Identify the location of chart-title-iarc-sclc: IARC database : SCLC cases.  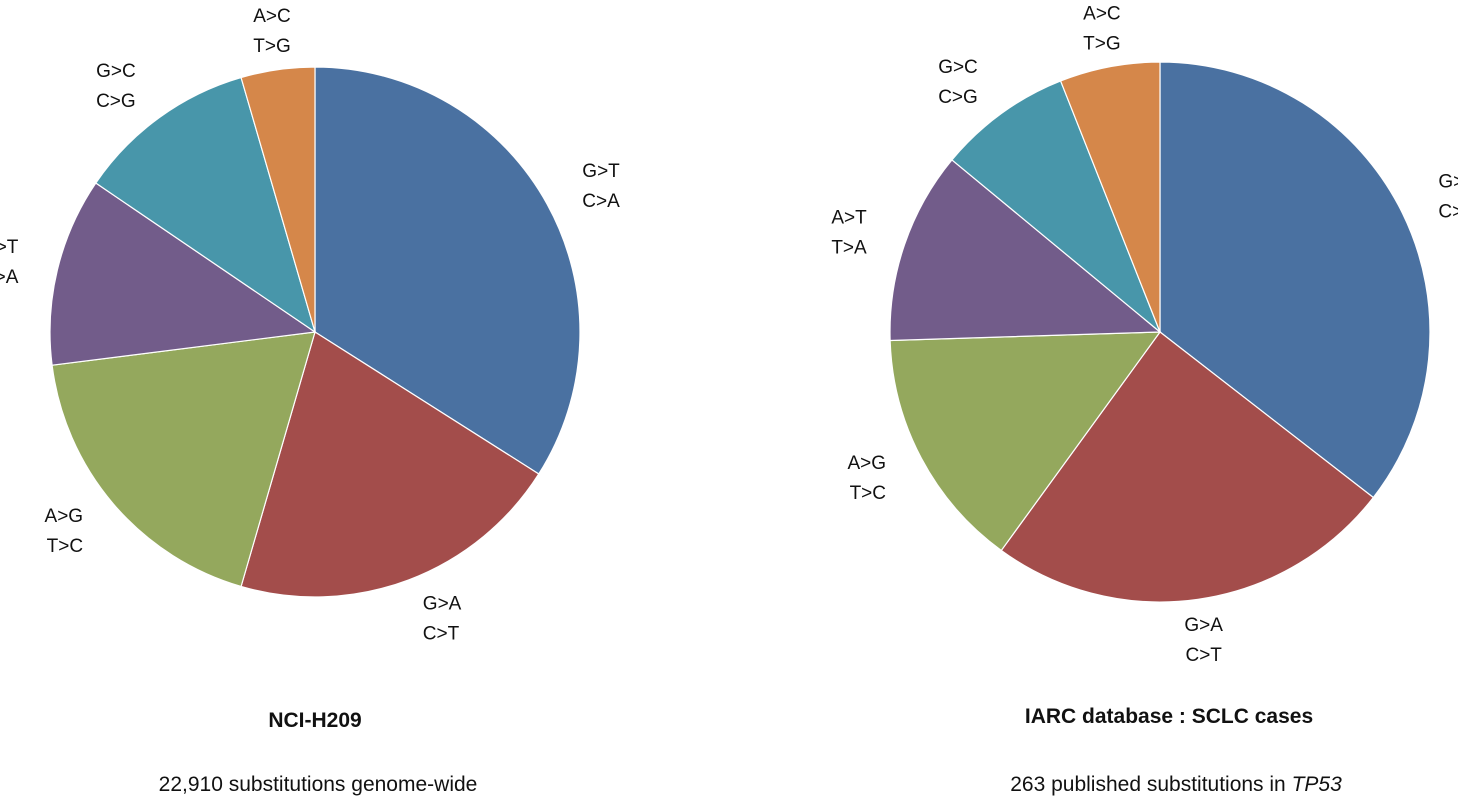
(1169, 716).